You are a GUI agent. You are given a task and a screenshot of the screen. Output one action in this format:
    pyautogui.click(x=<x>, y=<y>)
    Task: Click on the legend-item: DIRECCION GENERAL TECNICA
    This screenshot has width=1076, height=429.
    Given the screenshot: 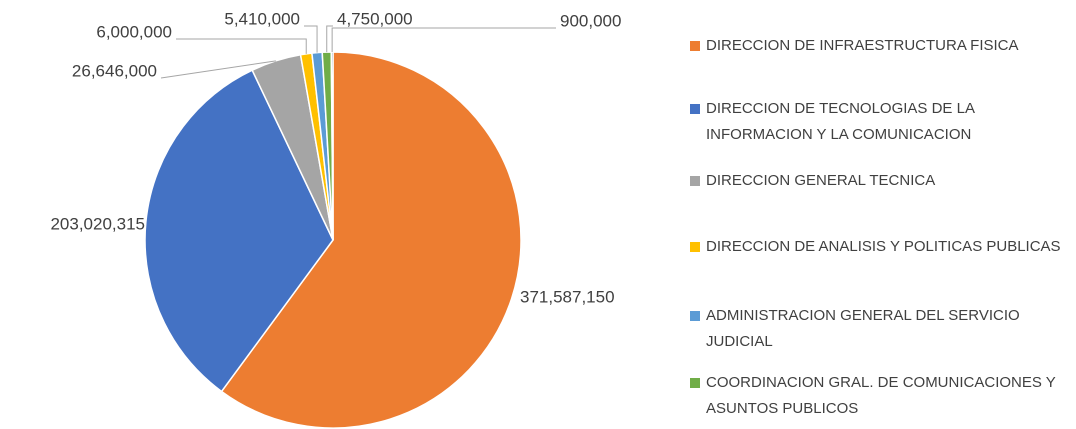 What is the action you would take?
    pyautogui.click(x=880, y=181)
    